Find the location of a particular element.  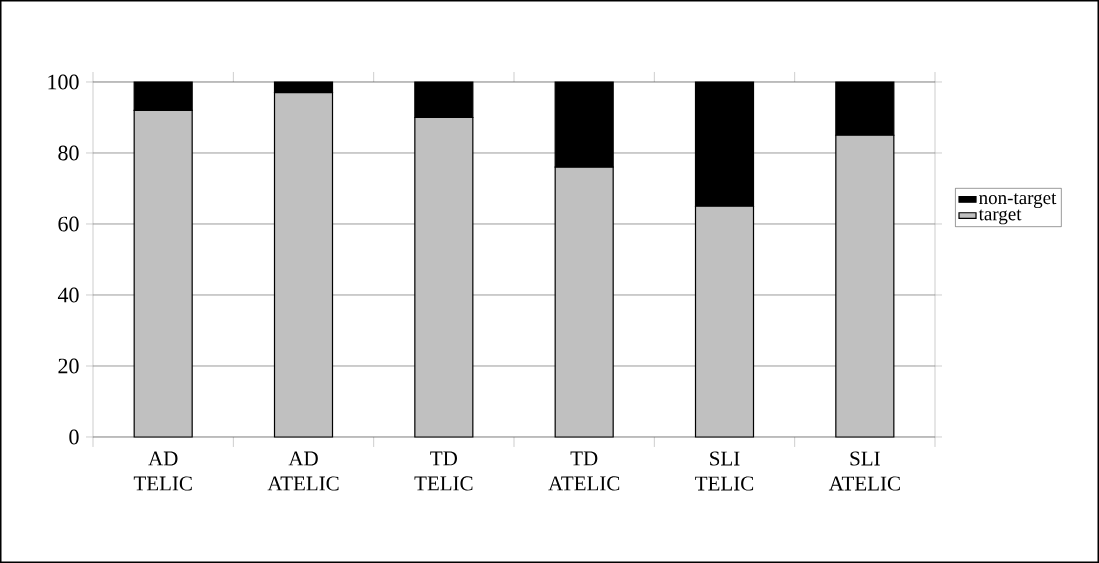

legend-label: target is located at coordinates (1000, 217).